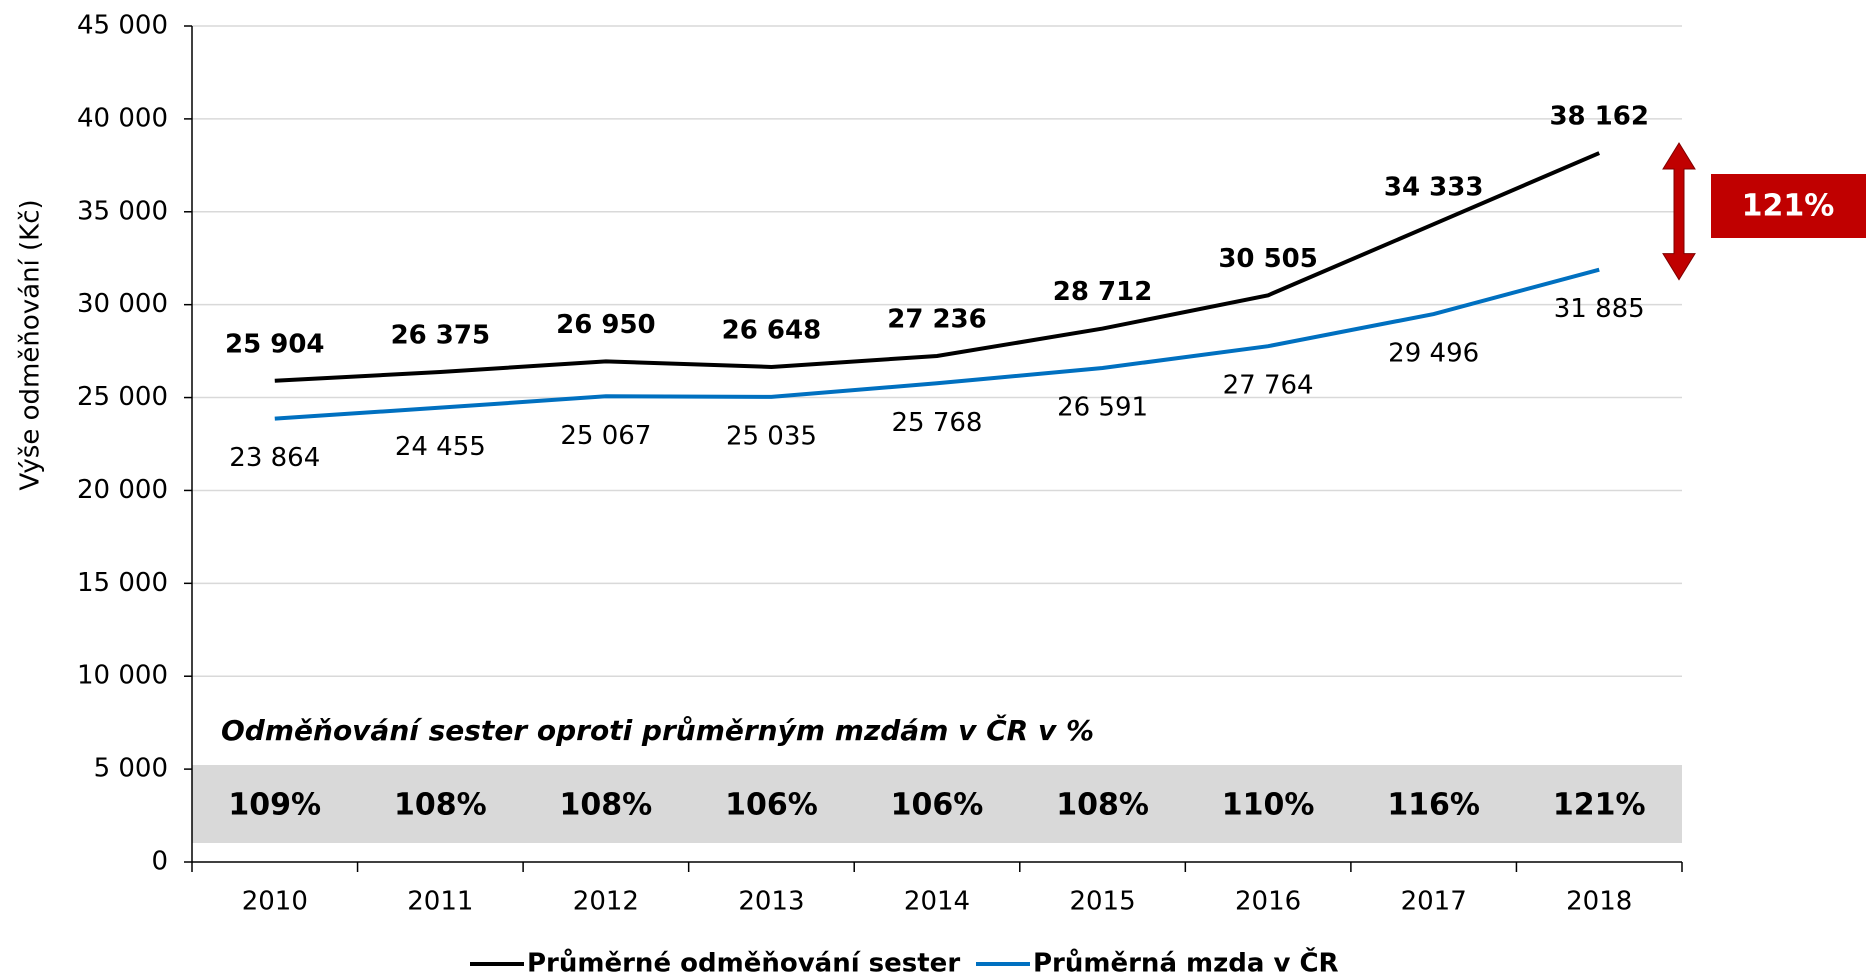 The height and width of the screenshot is (978, 1866). Describe the element at coordinates (274, 458) in the screenshot. I see `data-label: 23 864` at that location.